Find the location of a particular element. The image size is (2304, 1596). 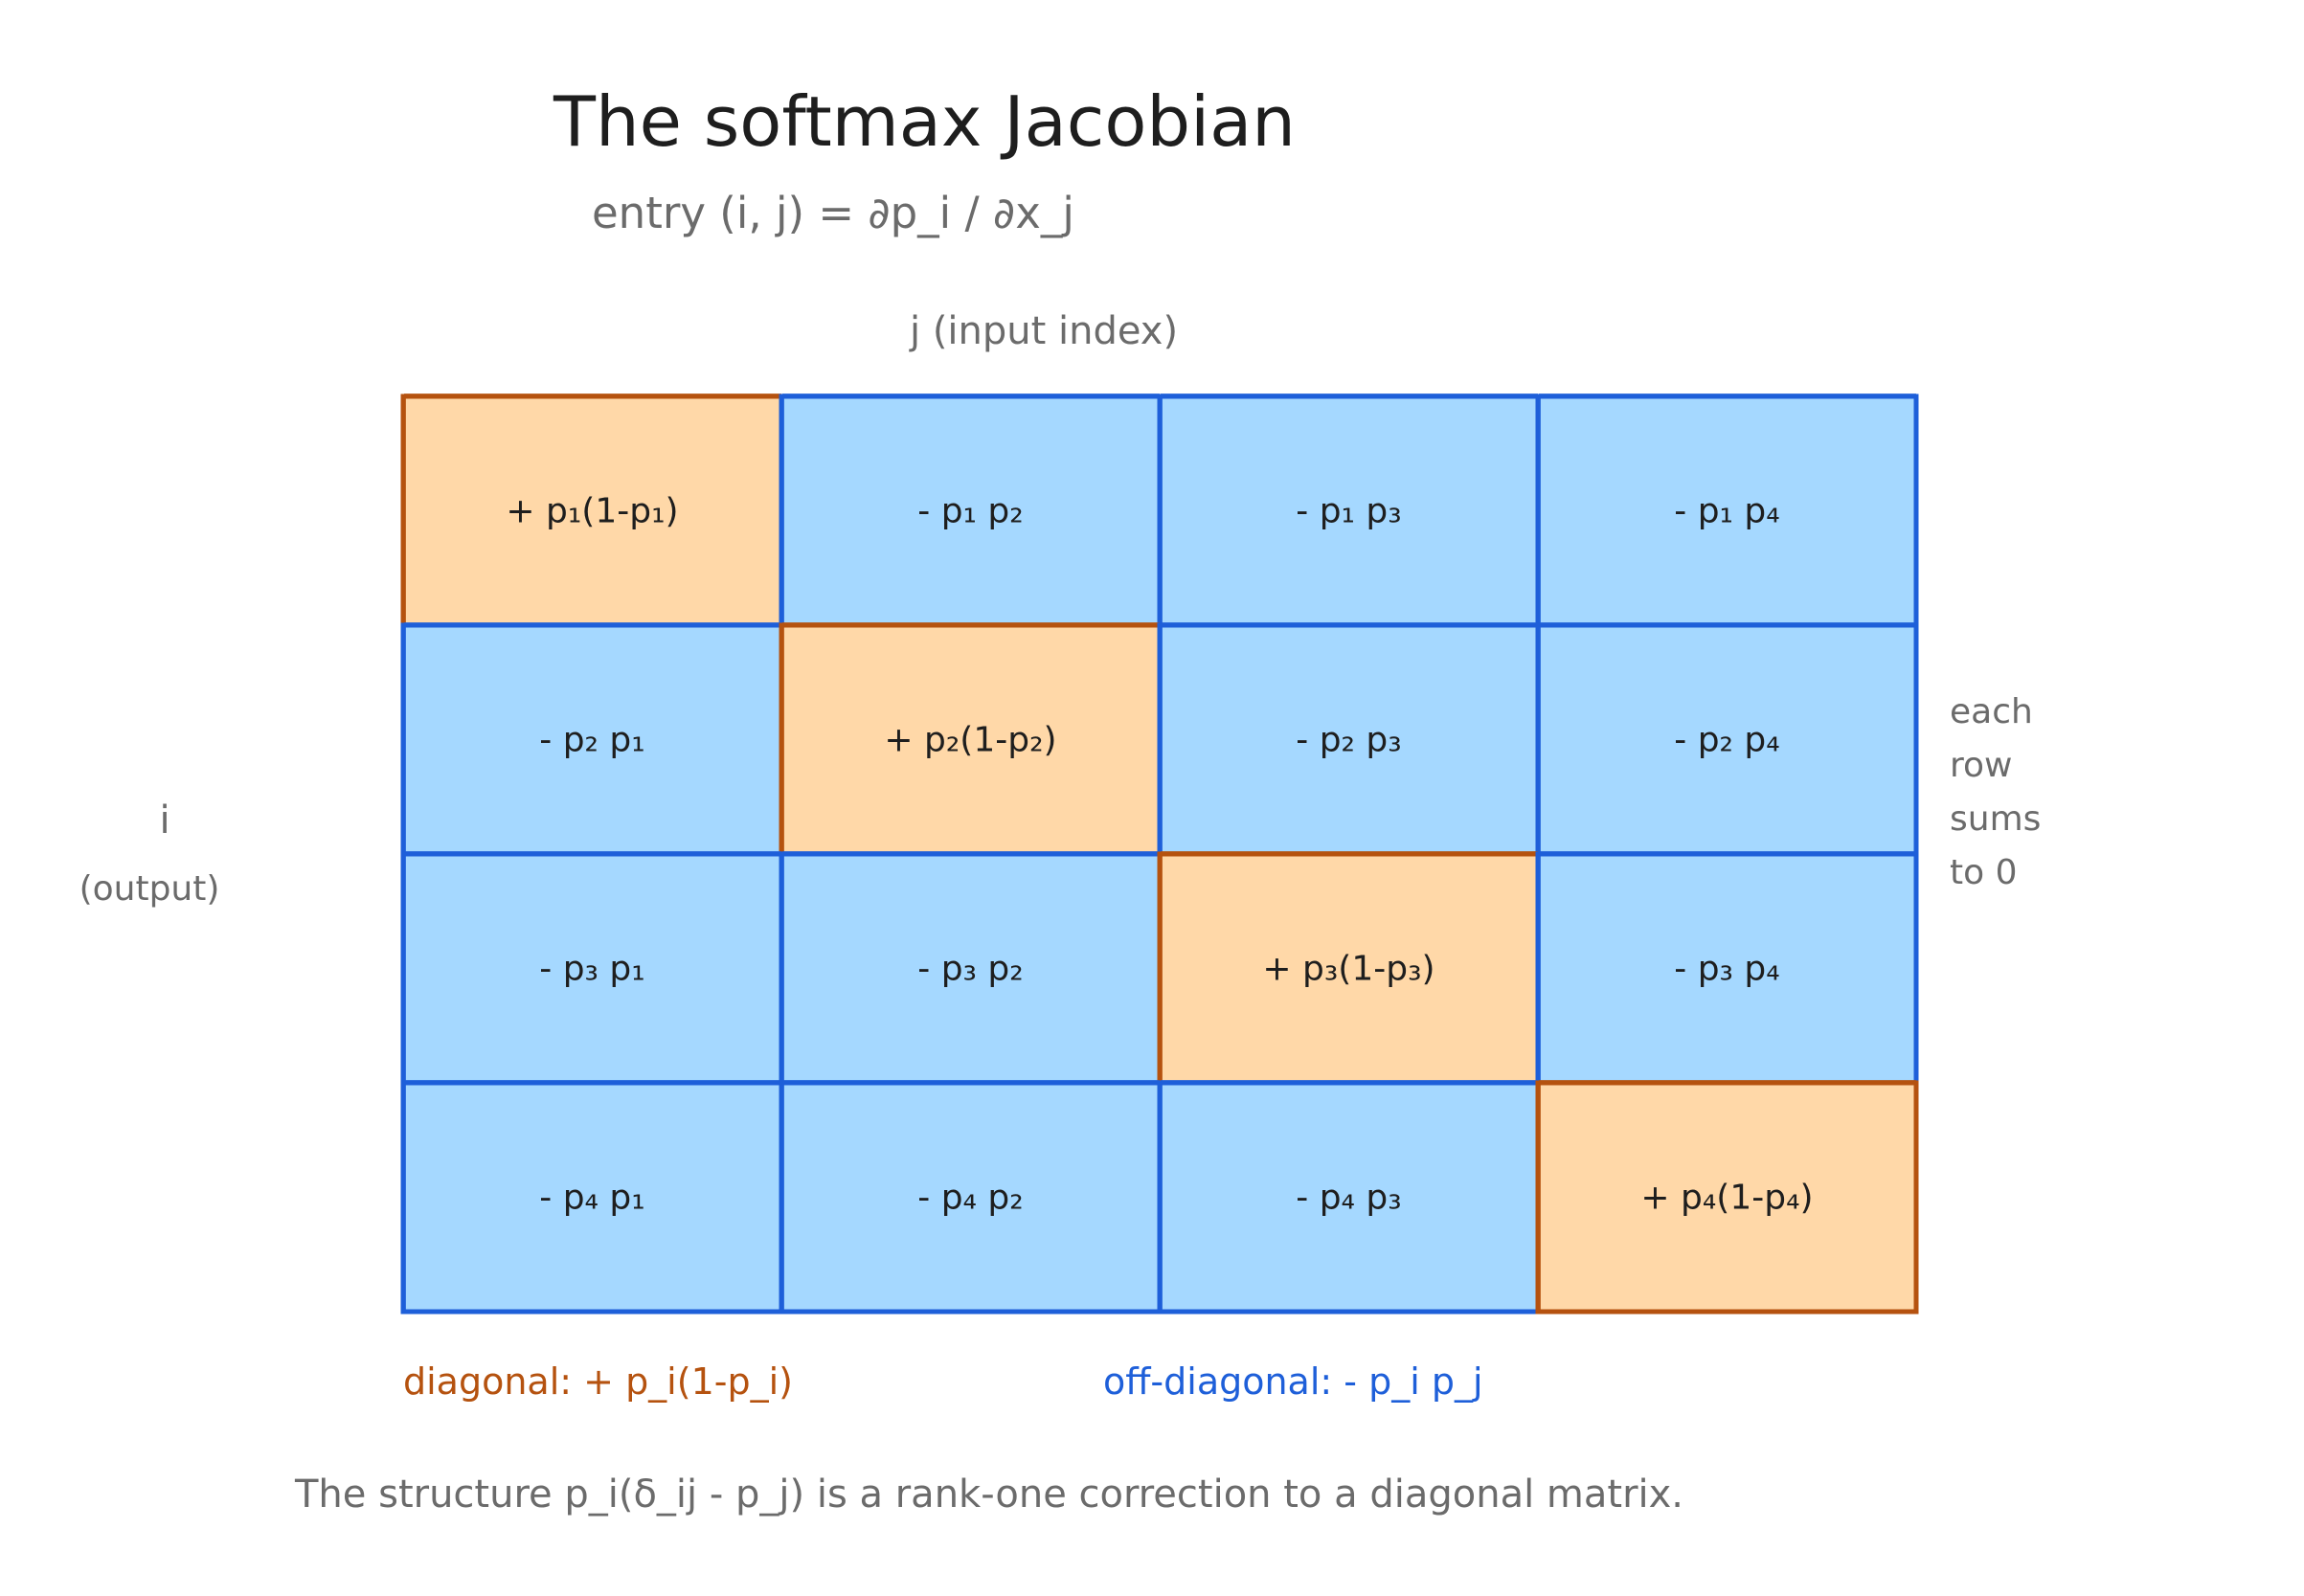

matrix-cell-label: + p₃(1-p₃) is located at coordinates (1348, 969).